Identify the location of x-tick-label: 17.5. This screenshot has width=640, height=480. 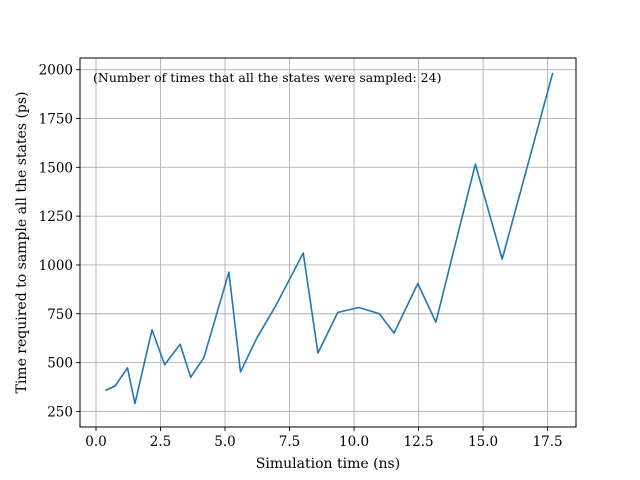
(548, 442).